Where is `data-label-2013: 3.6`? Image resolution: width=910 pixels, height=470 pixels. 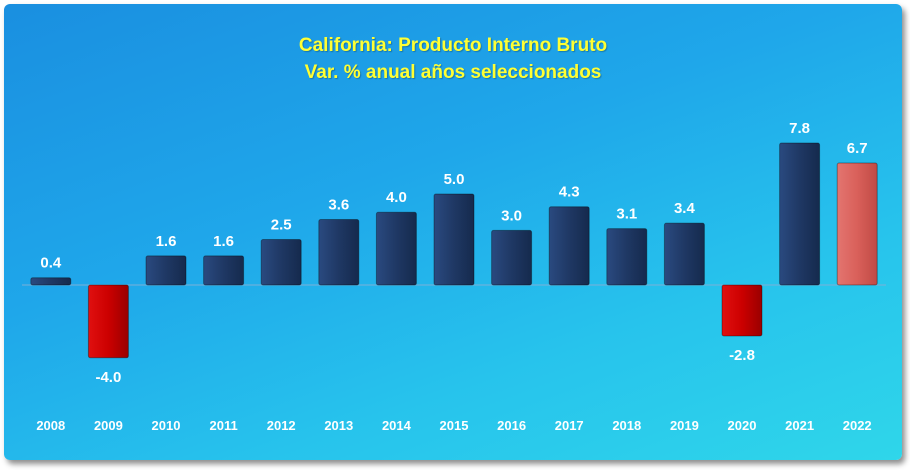
data-label-2013: 3.6 is located at coordinates (338, 204).